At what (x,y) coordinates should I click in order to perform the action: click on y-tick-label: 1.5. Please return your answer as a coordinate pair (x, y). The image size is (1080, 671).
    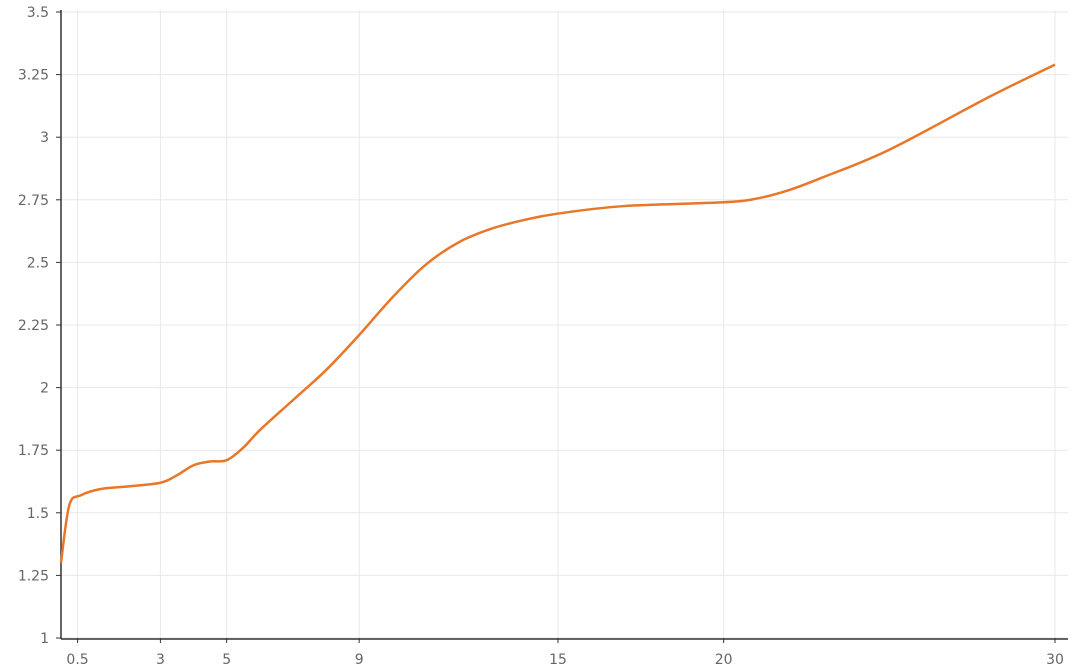
    Looking at the image, I should click on (38, 514).